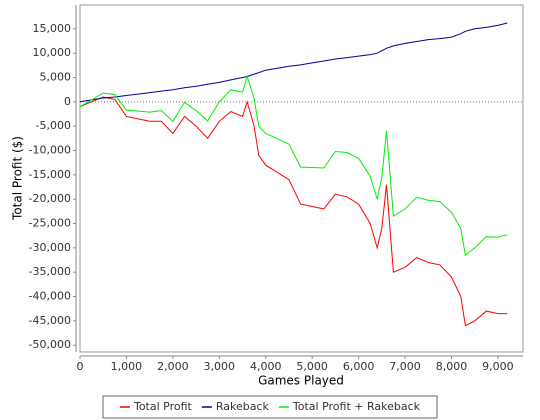 The height and width of the screenshot is (420, 540). Describe the element at coordinates (52, 28) in the screenshot. I see `y-tick-label: 15,000` at that location.